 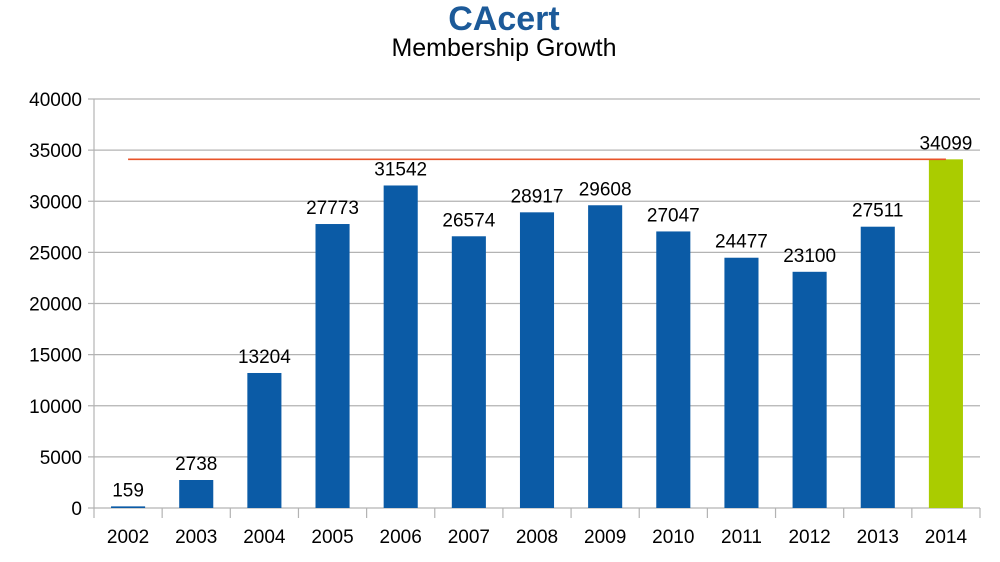 I want to click on logo-text: CAcert, so click(x=503, y=19).